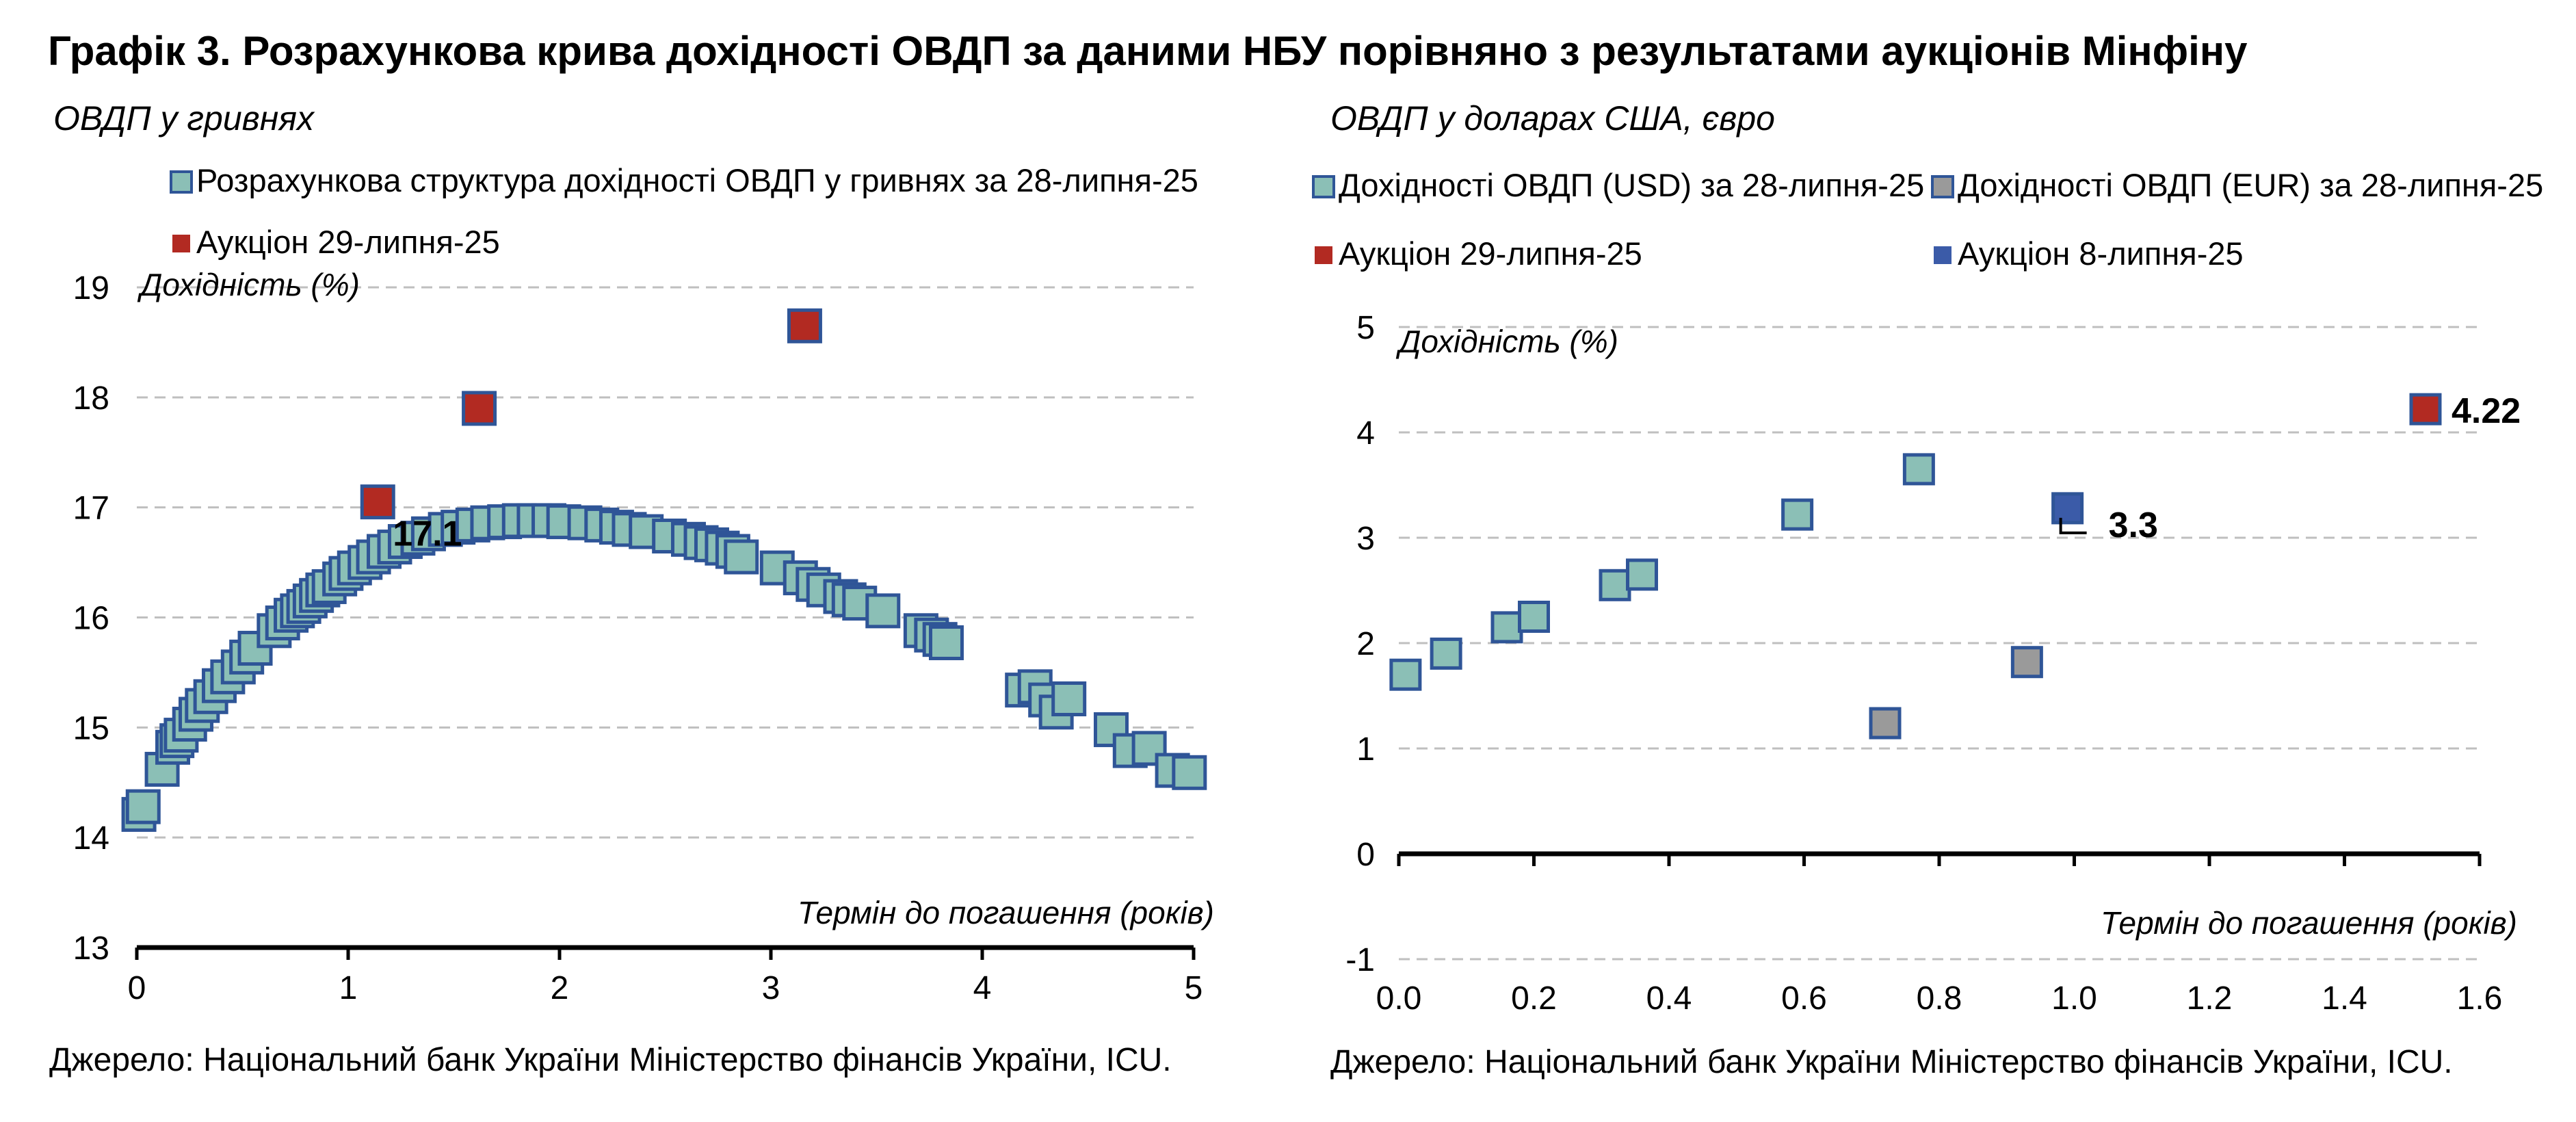 The height and width of the screenshot is (1122, 2576). Describe the element at coordinates (184, 119) in the screenshot. I see `panel-subtitle: ОВДП у гривнях` at that location.